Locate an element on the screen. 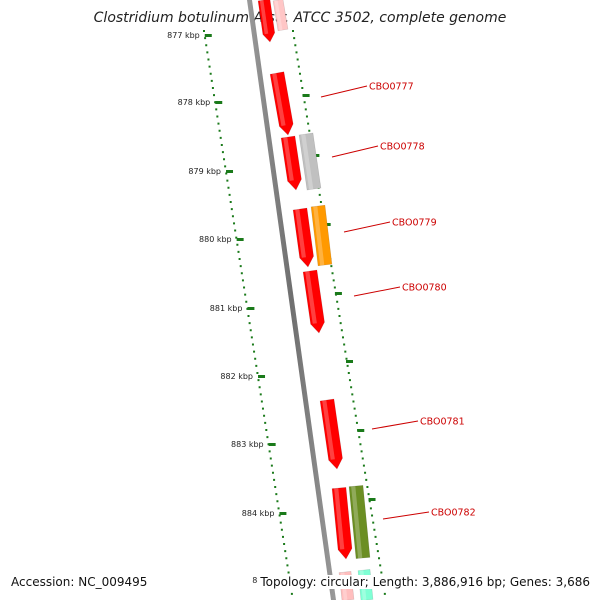  gene-label: CBO0779 is located at coordinates (414, 223).